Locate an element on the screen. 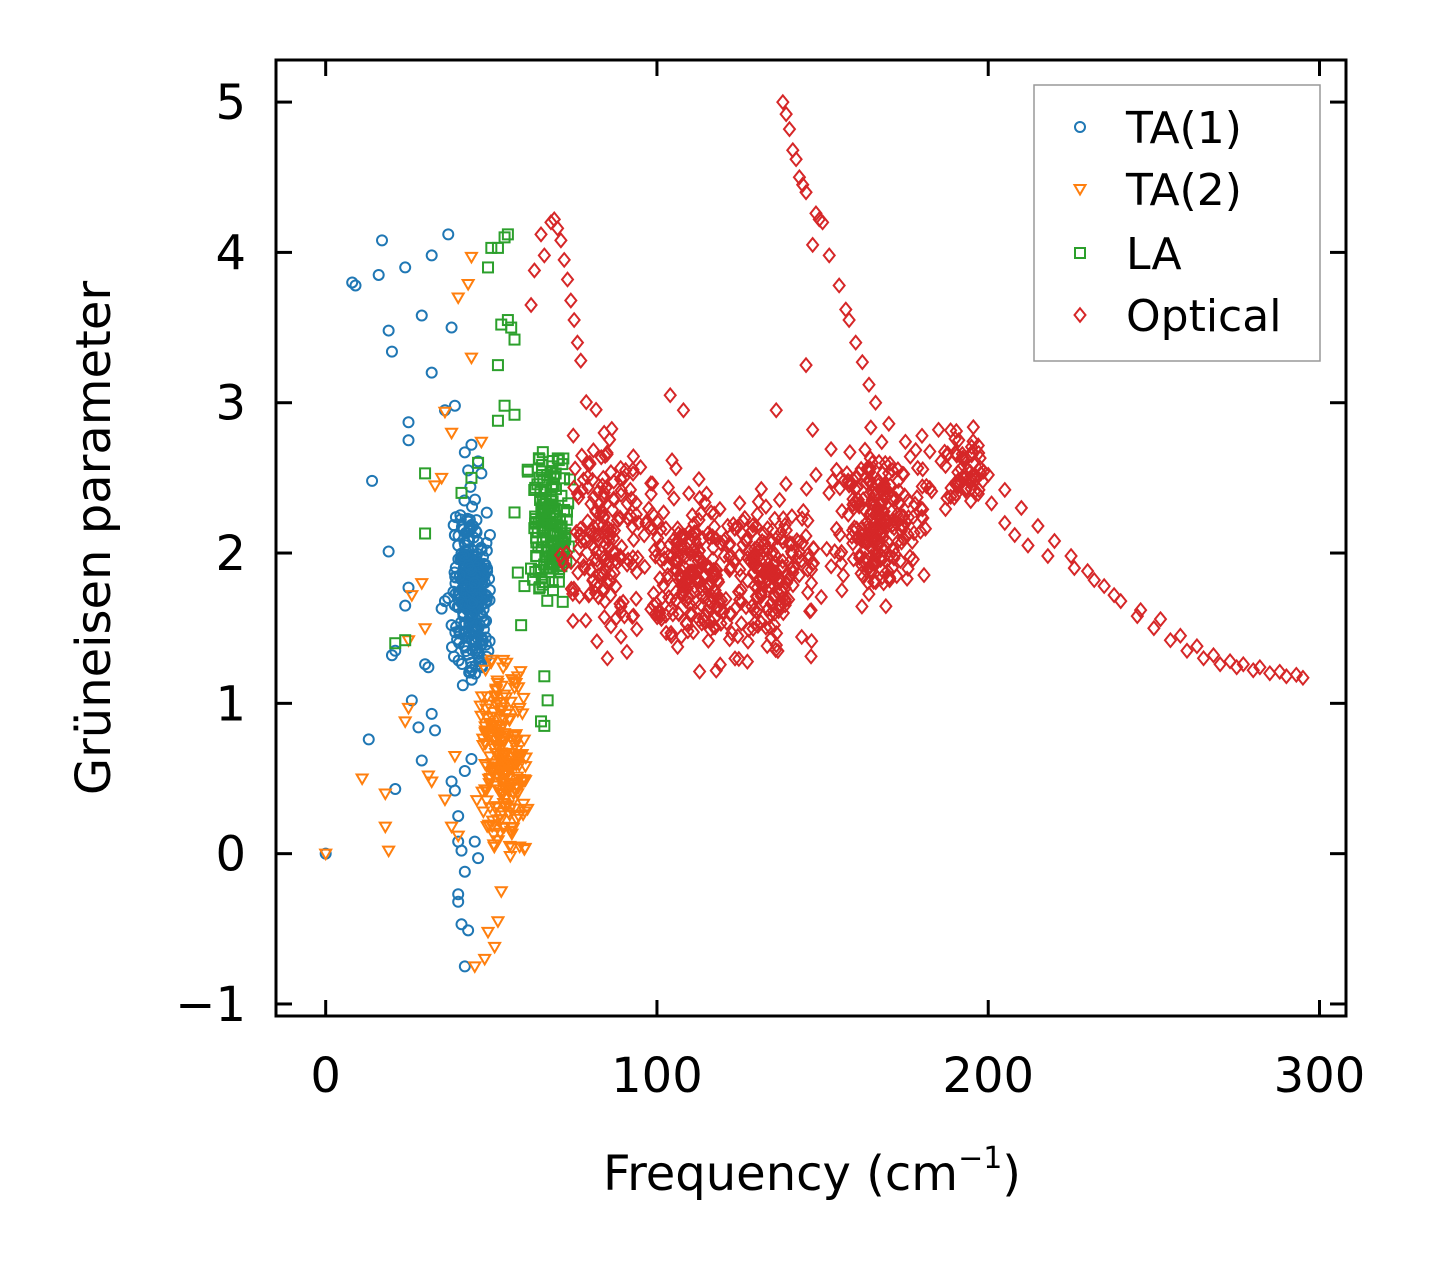 The image size is (1431, 1264). y-tick-label: 5 is located at coordinates (230, 103).